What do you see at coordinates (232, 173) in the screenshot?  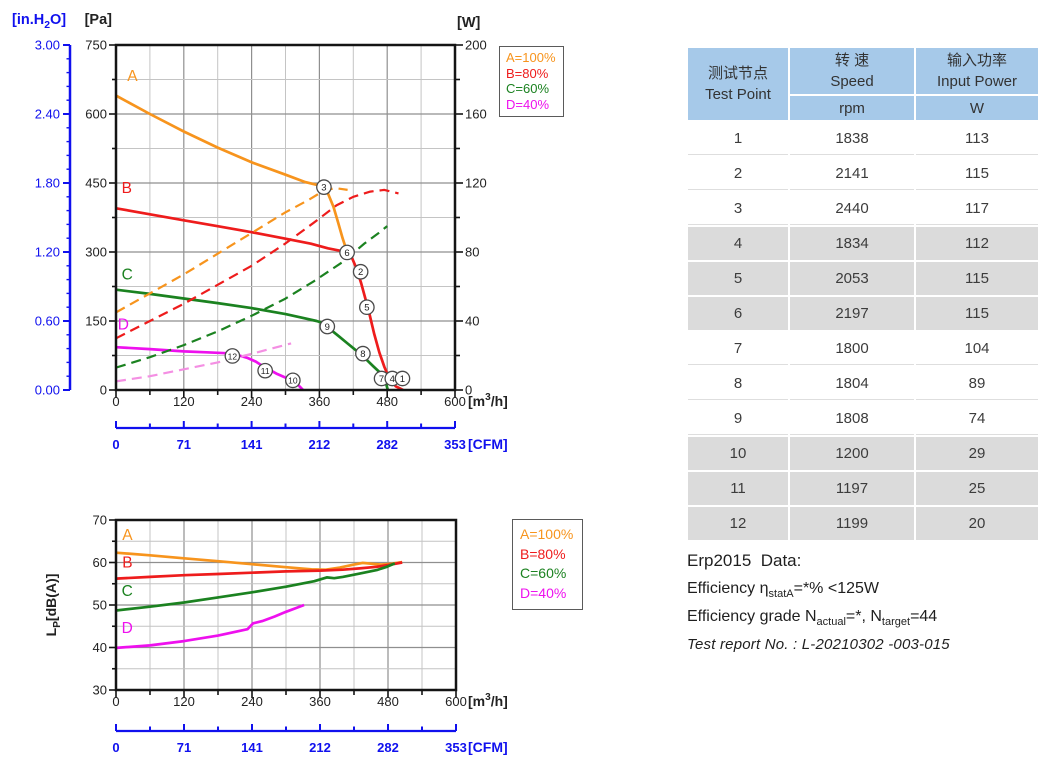 I see `series-A-pressure` at bounding box center [232, 173].